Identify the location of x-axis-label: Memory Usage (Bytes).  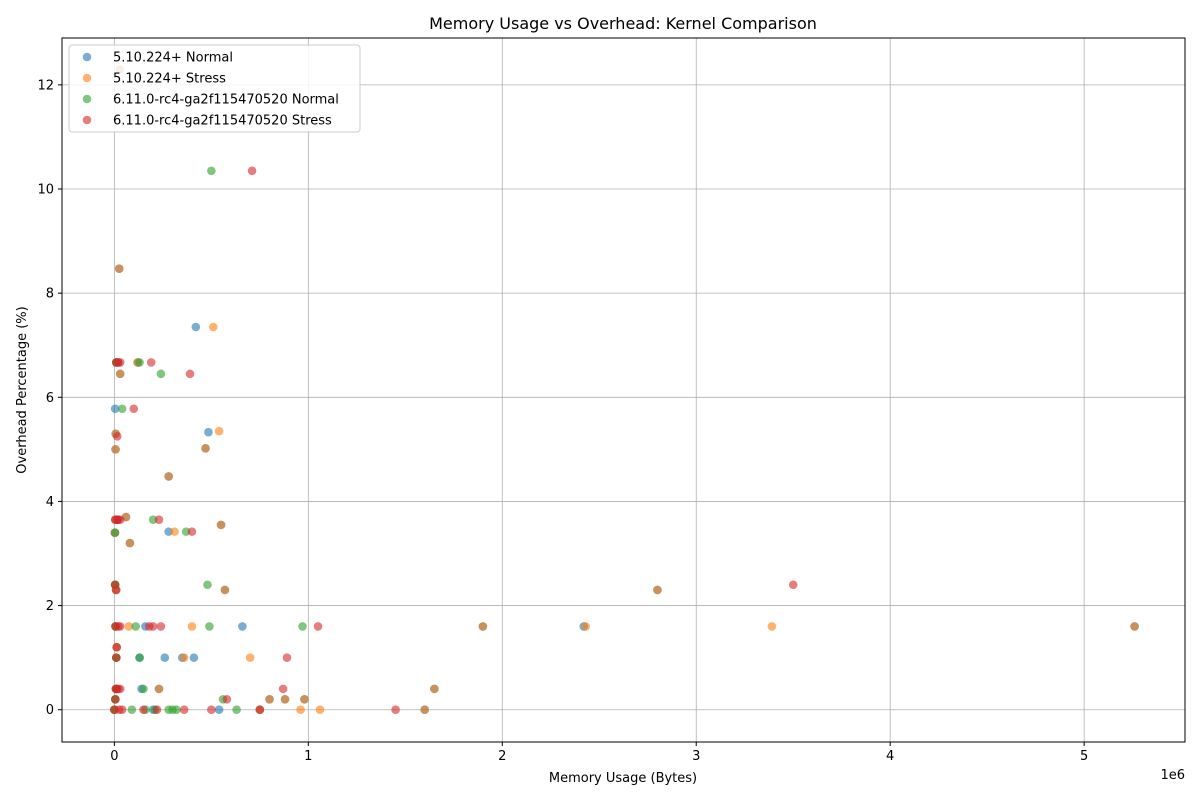
(623, 778).